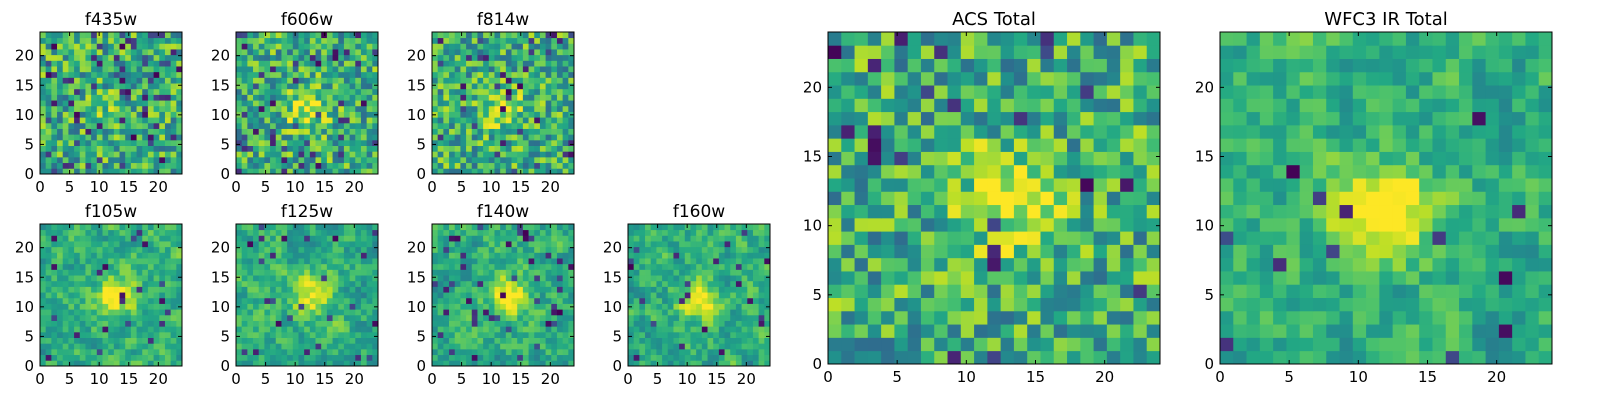 This screenshot has height=400, width=1600. I want to click on x-tick-label: 20, so click(354, 187).